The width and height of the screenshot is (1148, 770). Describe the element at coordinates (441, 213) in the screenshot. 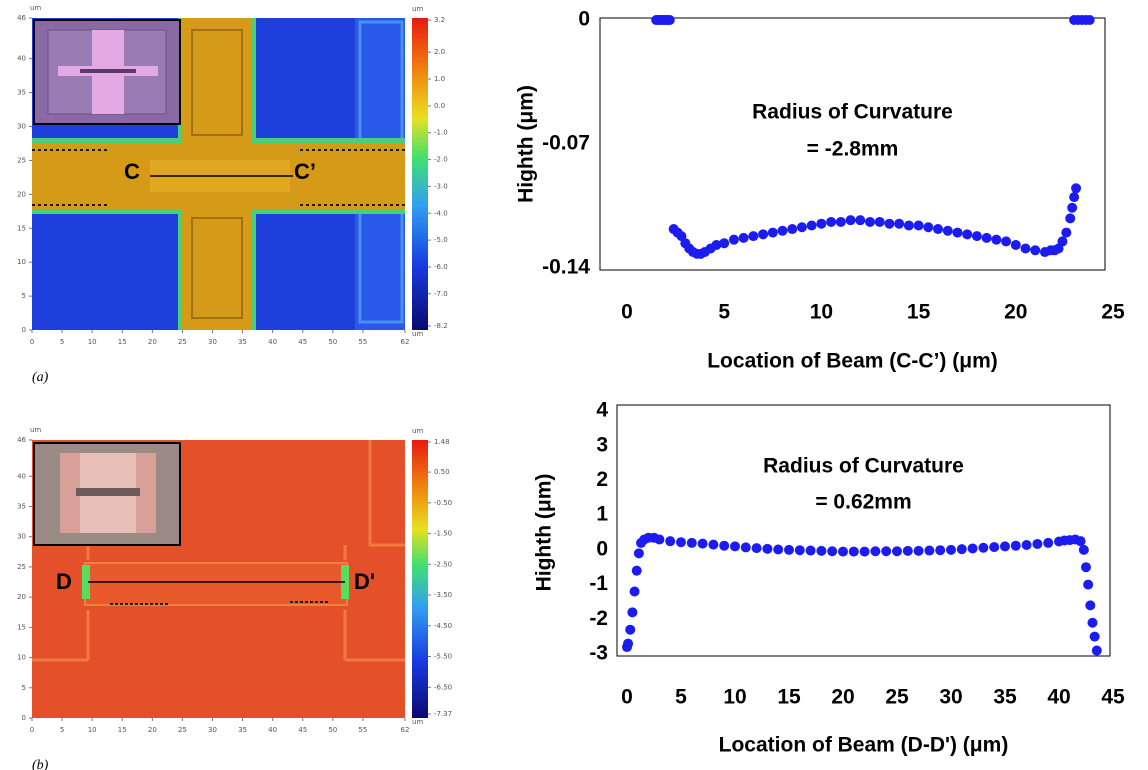

I see `colorbar-tick-label: -4.0` at that location.